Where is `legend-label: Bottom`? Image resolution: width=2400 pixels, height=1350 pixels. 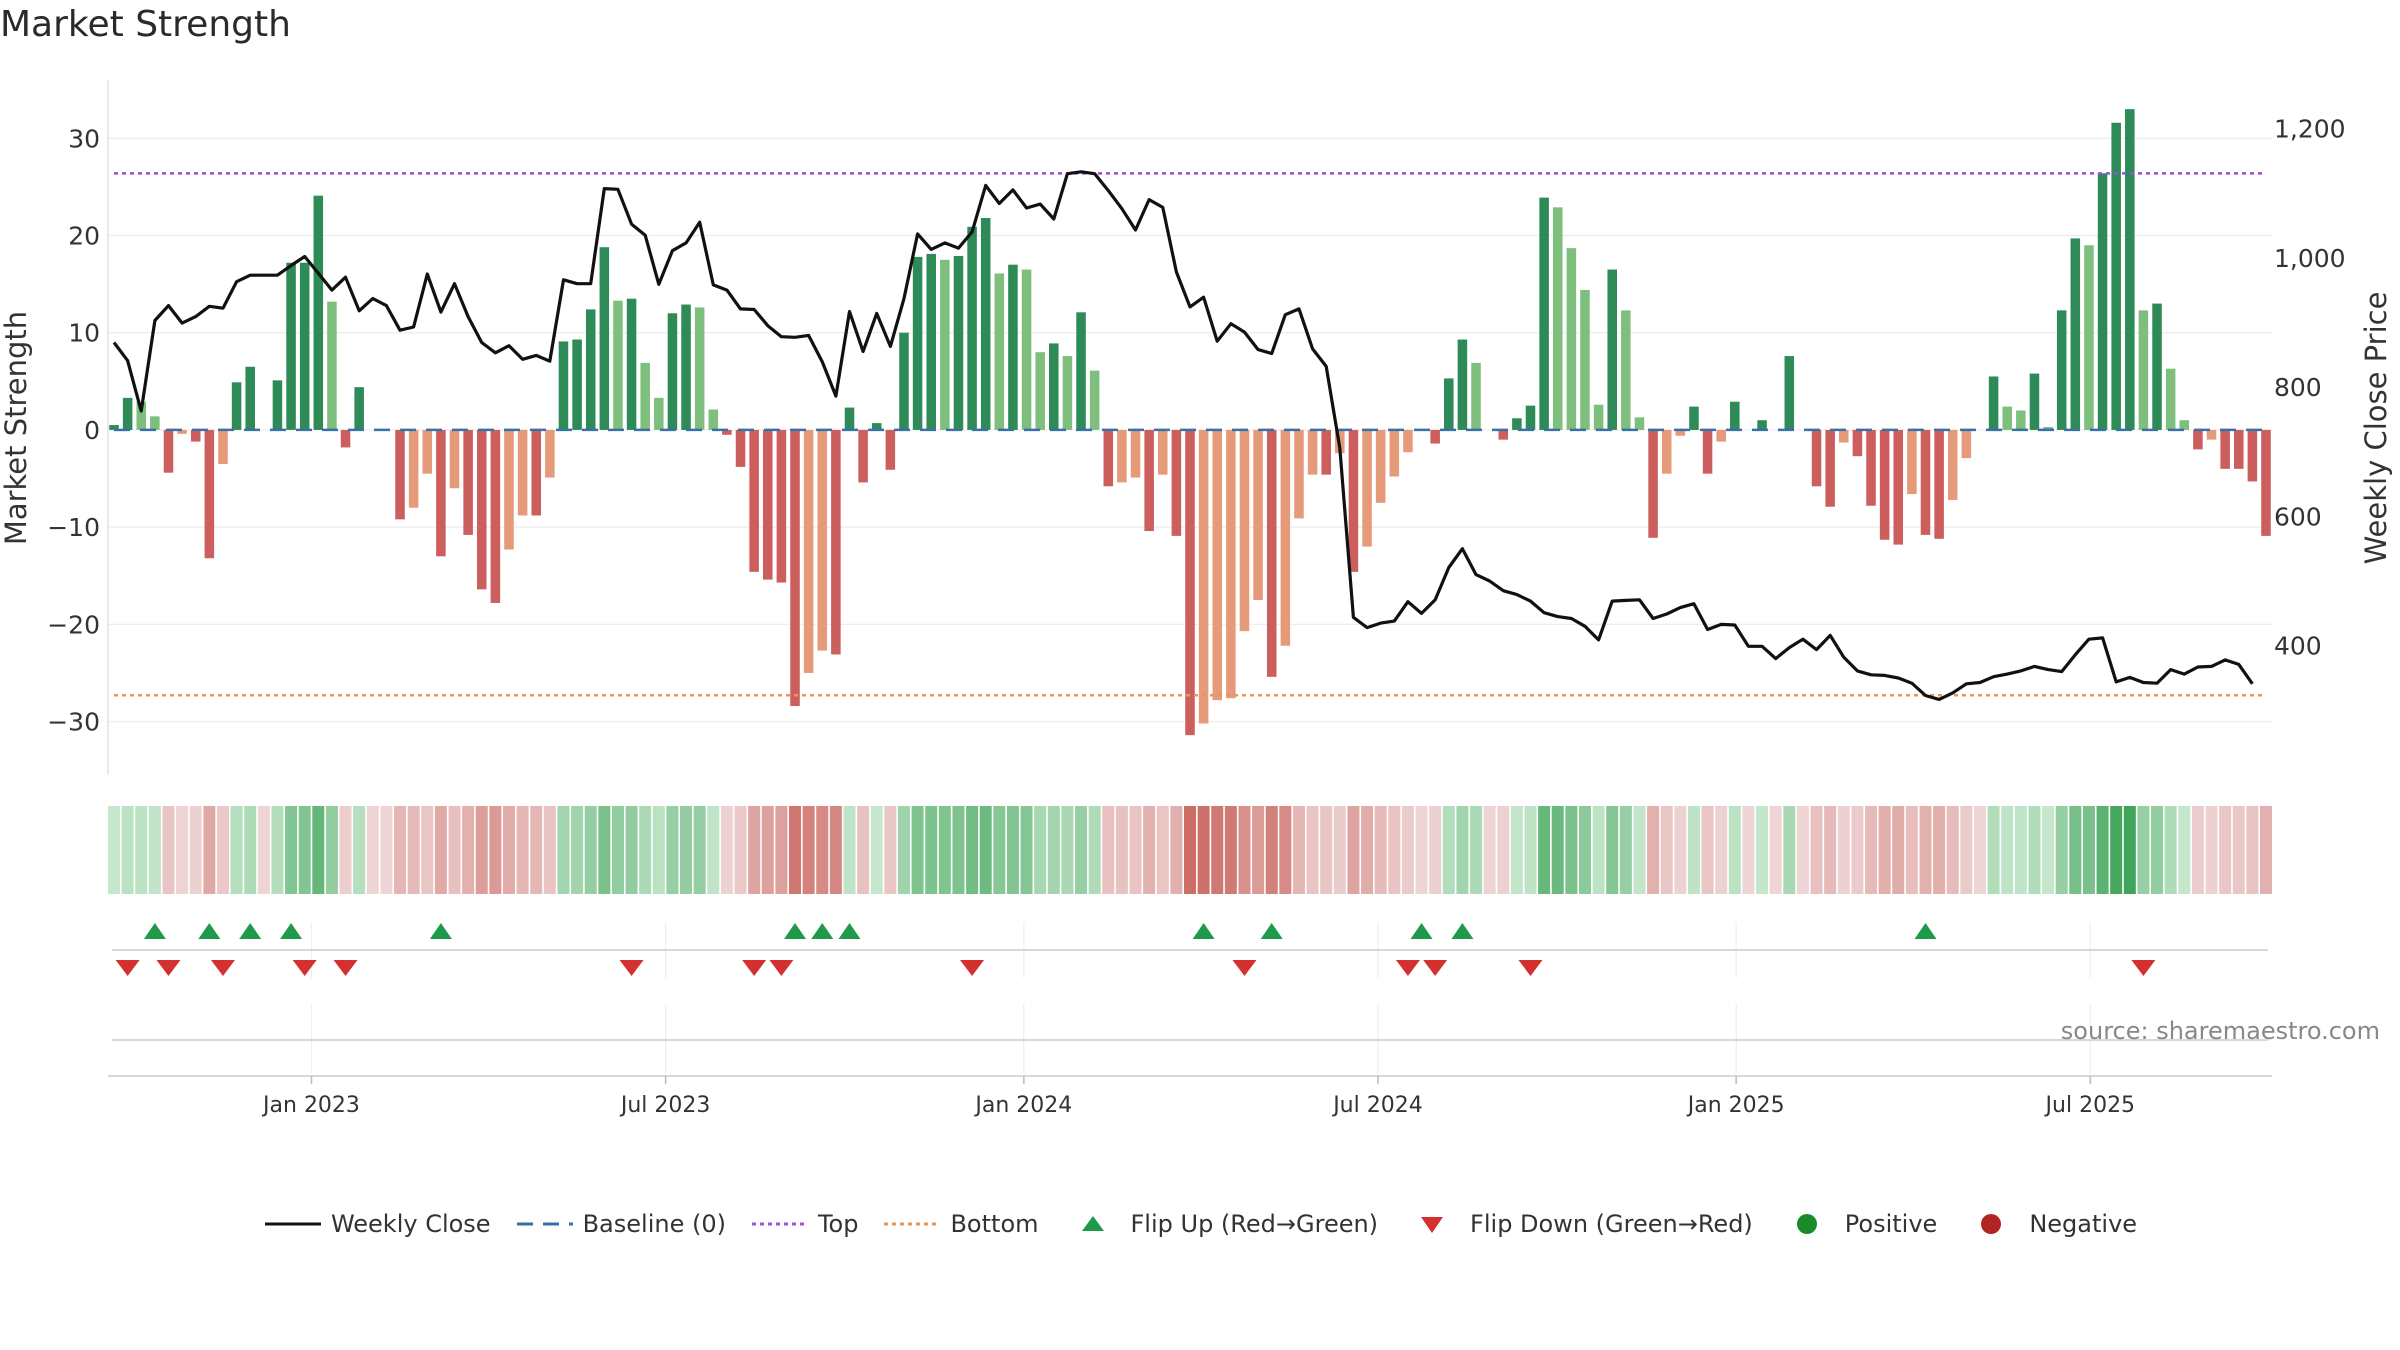 legend-label: Bottom is located at coordinates (994, 1224).